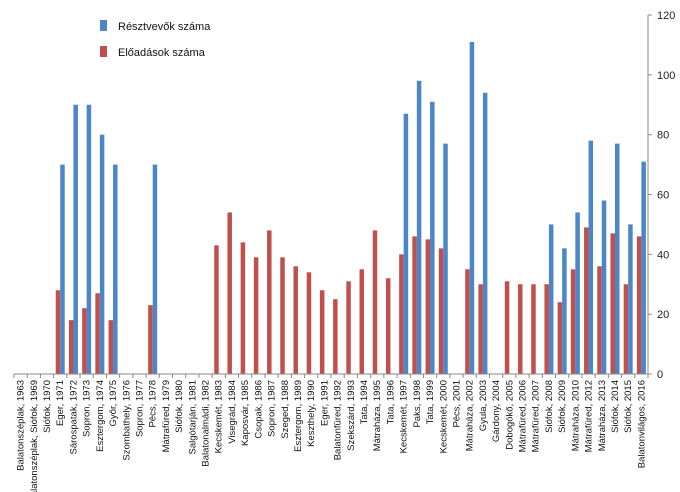  I want to click on x-tick-label: Mátraháza, 2013, so click(602, 415).